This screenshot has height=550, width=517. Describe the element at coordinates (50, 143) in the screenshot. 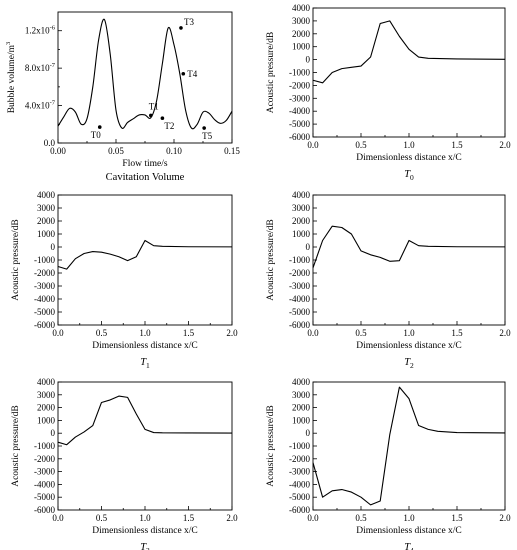

I see `y-tick-label: 0.0` at that location.